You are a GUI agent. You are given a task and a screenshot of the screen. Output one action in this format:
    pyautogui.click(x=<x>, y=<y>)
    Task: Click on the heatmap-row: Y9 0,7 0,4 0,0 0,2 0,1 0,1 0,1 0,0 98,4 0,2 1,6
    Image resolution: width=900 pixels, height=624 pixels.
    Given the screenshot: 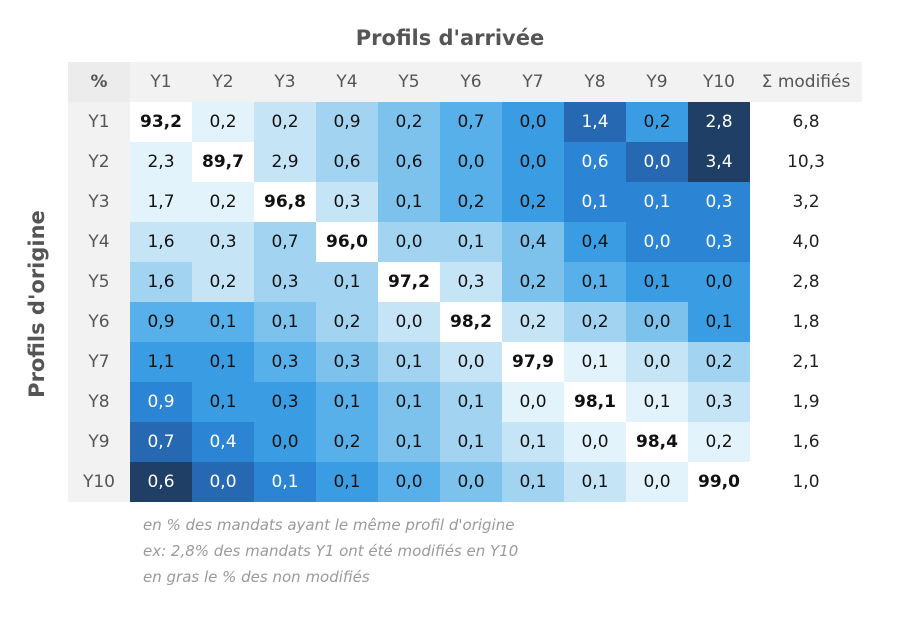 What is the action you would take?
    pyautogui.click(x=465, y=442)
    